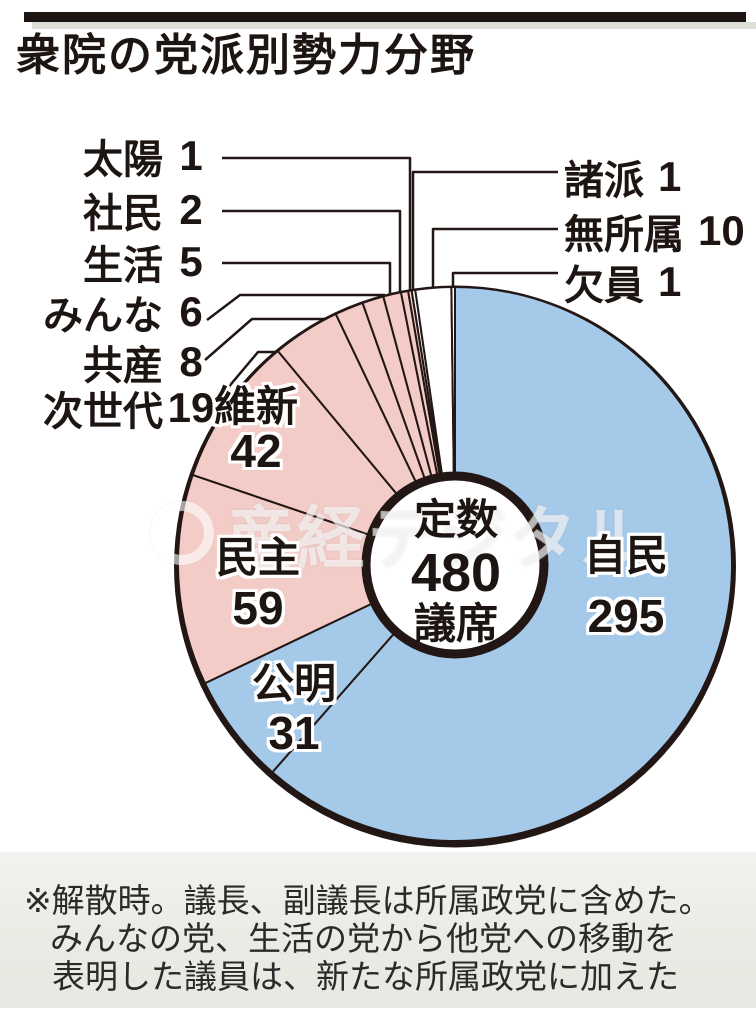 The image size is (756, 1024). I want to click on pie-slice-民主, so click(316, 579).